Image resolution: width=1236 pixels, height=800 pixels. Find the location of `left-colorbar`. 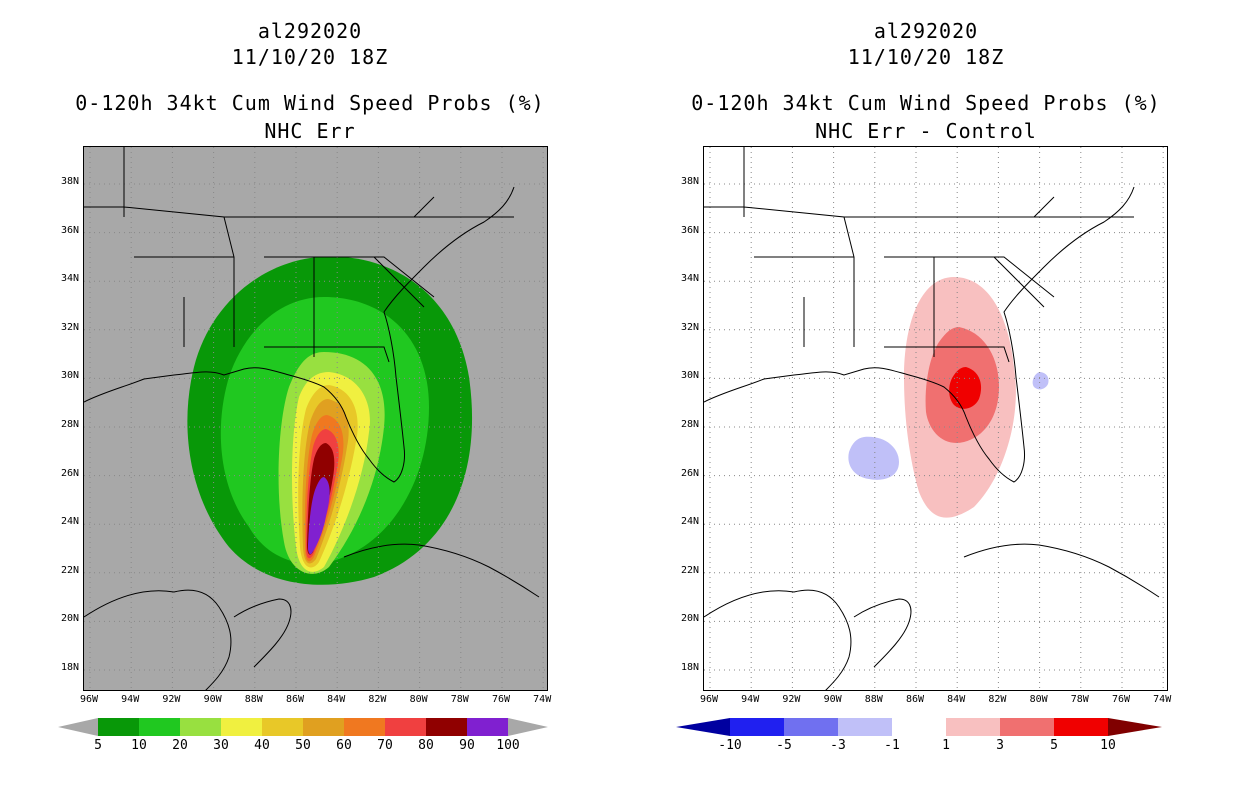

left-colorbar is located at coordinates (303, 727).